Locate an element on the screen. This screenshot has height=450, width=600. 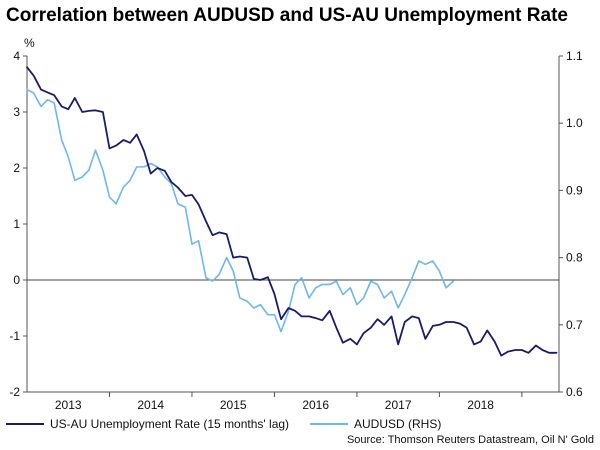
right-tick-label: 0.8 is located at coordinates (574, 258).